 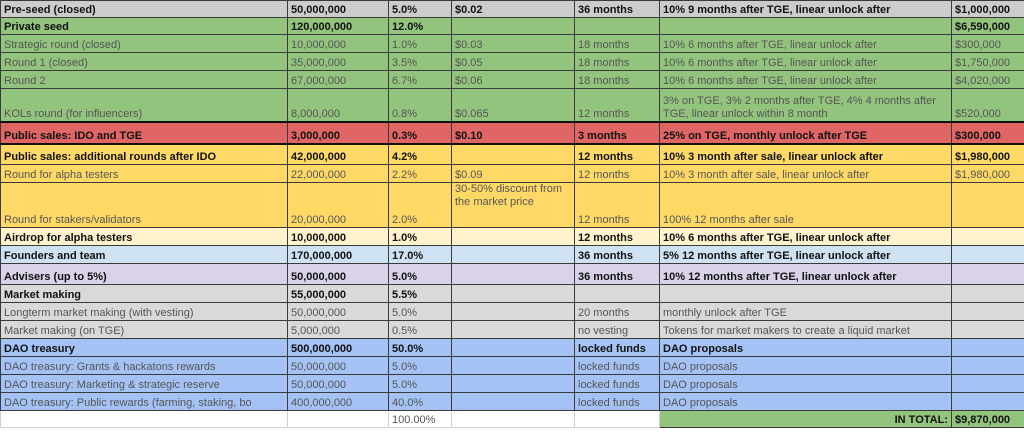 What do you see at coordinates (338, 236) in the screenshot?
I see `tokens-cell: 10,000,000` at bounding box center [338, 236].